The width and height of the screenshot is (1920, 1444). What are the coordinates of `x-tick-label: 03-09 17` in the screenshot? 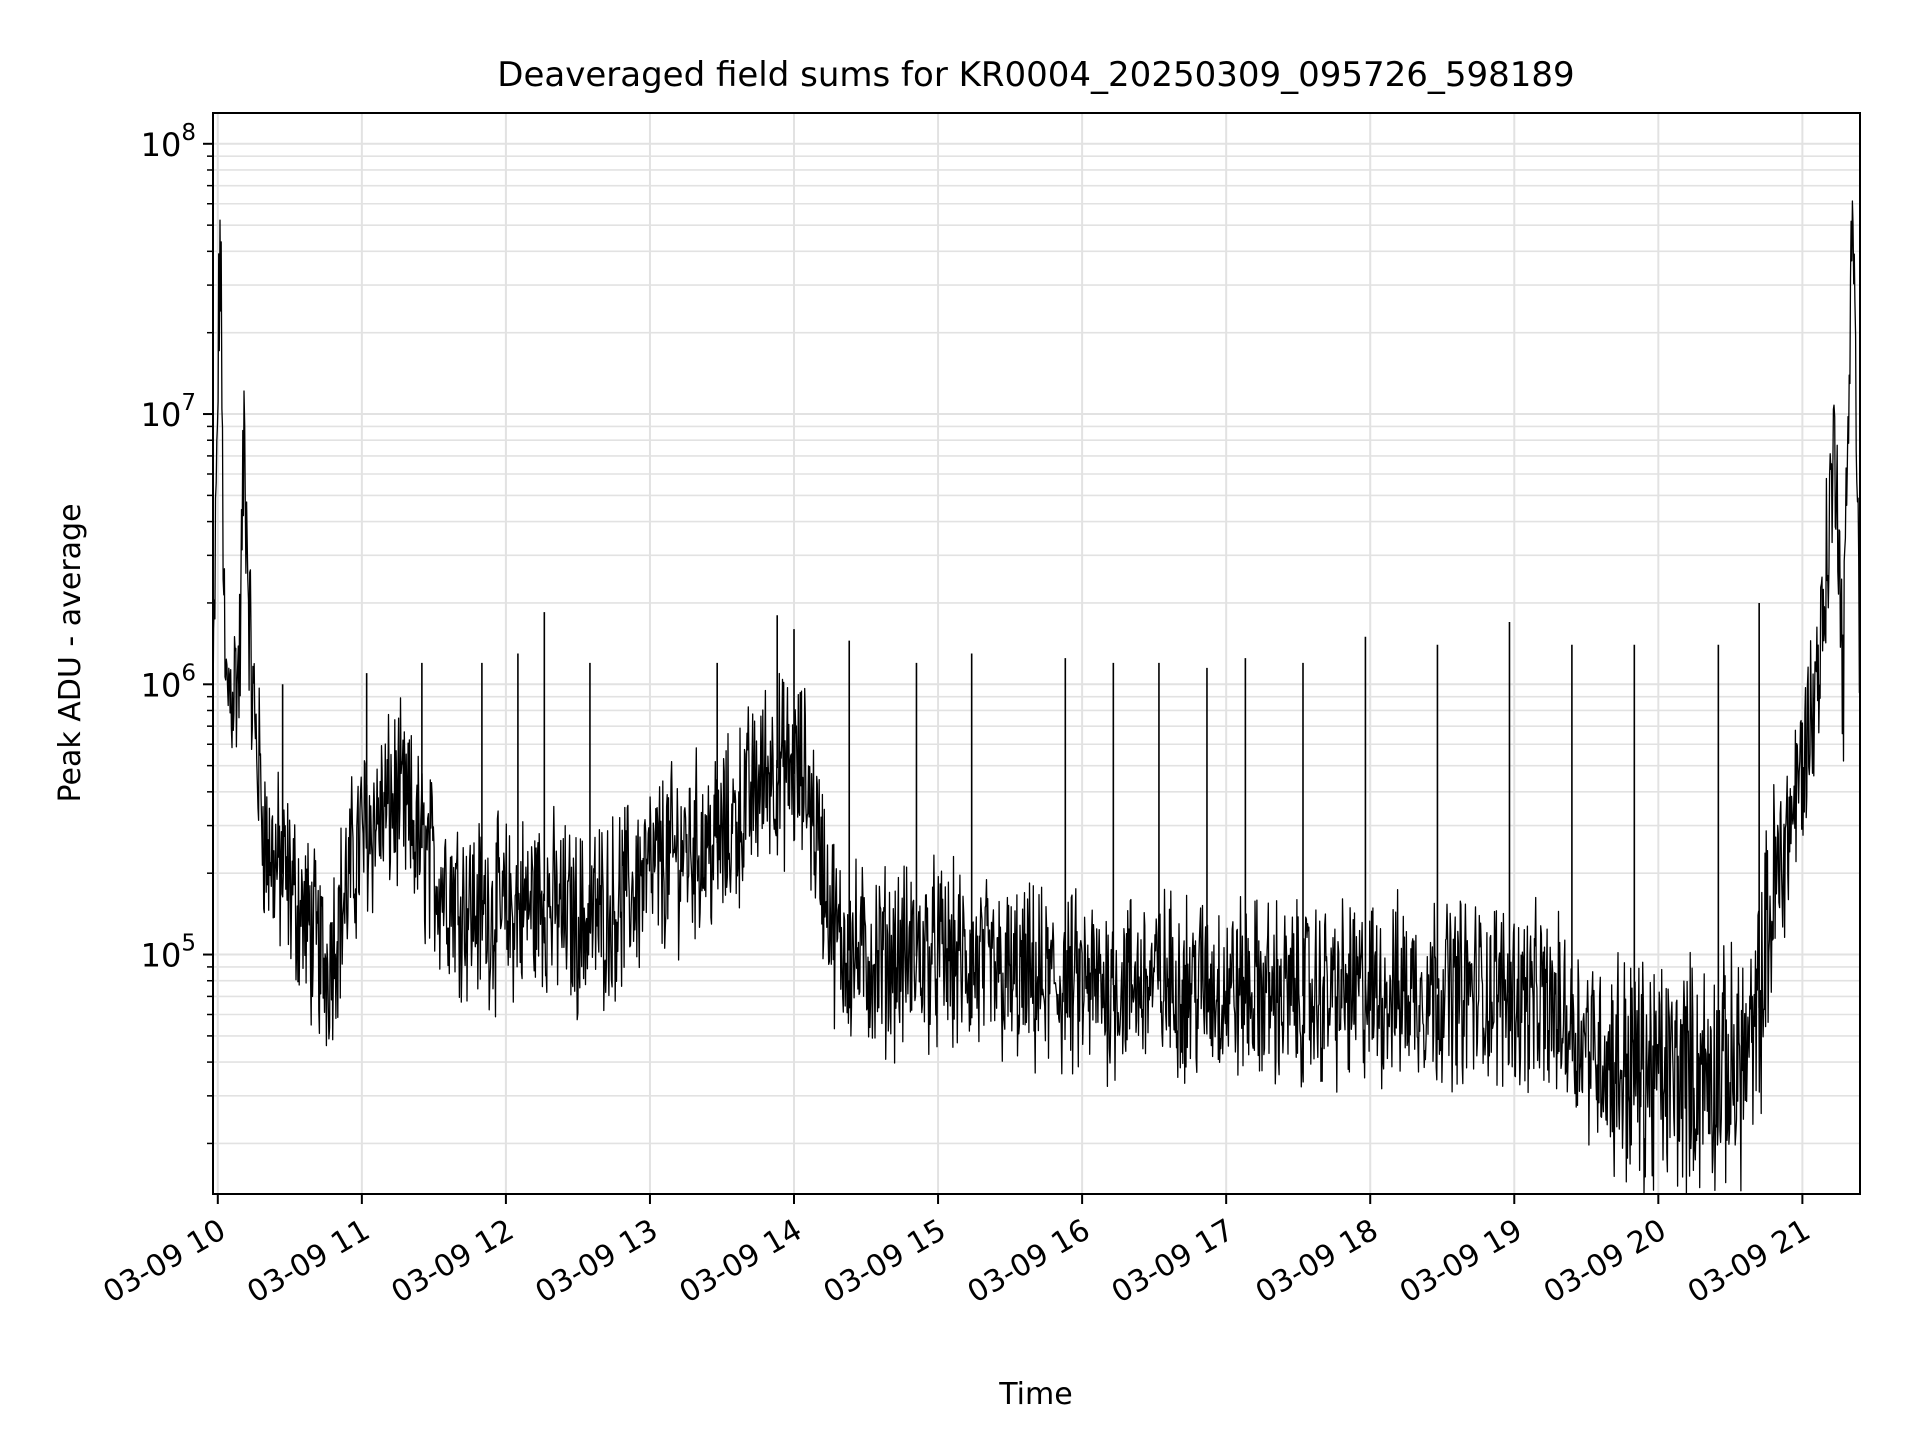 It's located at (1173, 1262).